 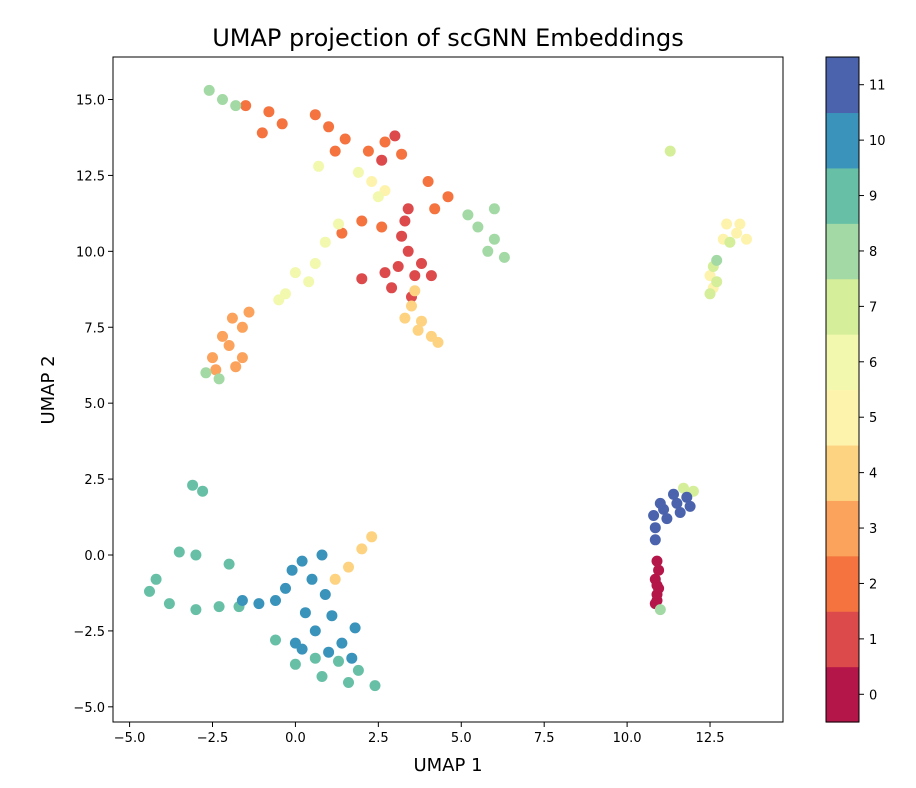 I want to click on x-tick-label: 10.0, so click(x=627, y=738).